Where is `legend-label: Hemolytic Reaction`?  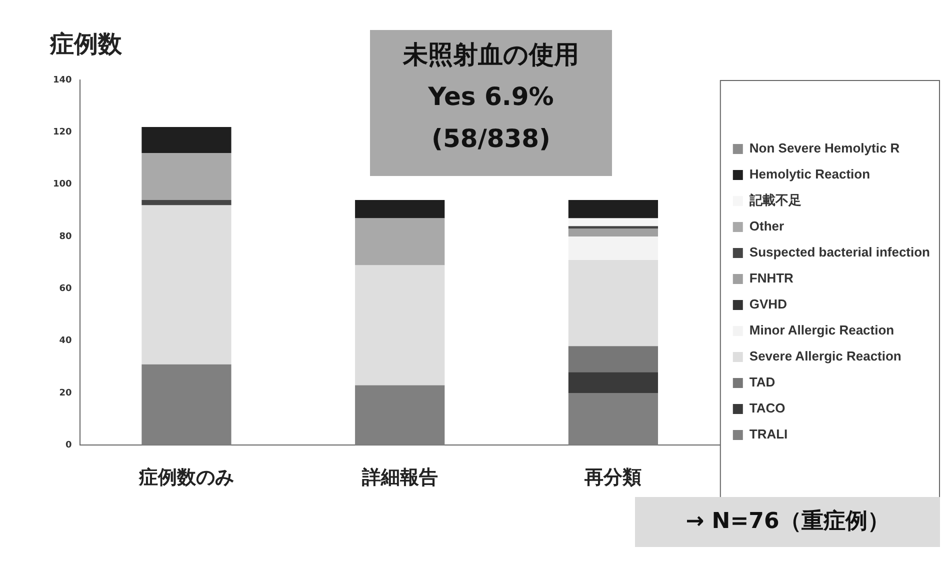 legend-label: Hemolytic Reaction is located at coordinates (809, 174).